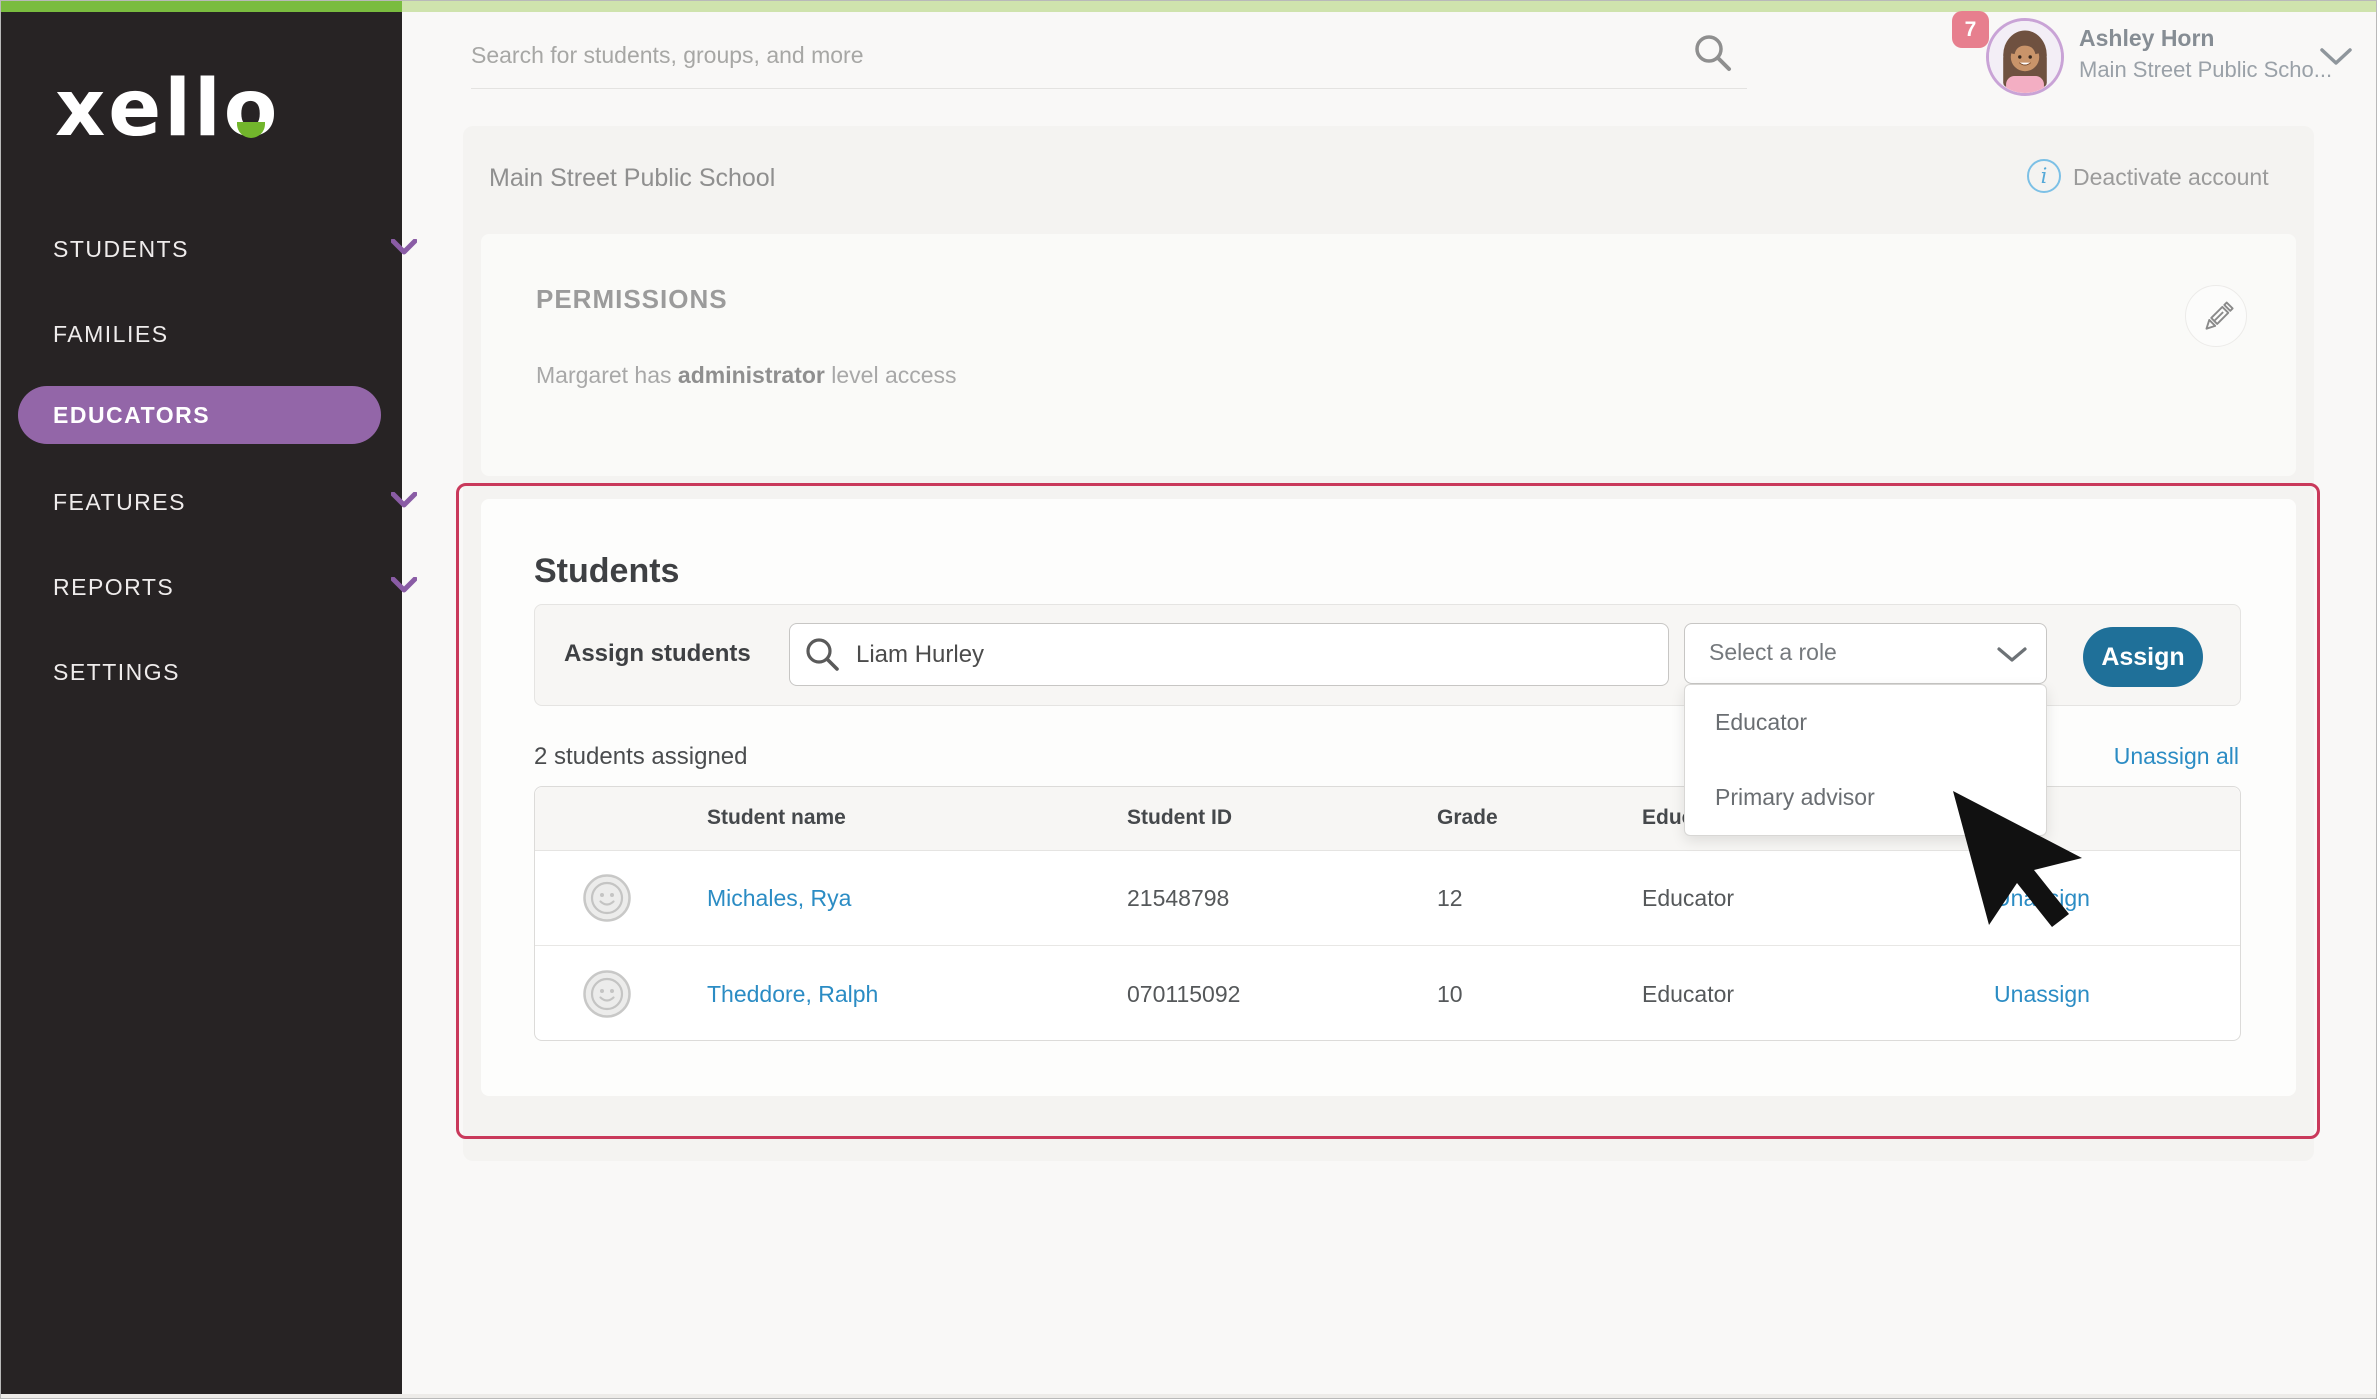 The height and width of the screenshot is (1399, 2377). Describe the element at coordinates (235, 249) in the screenshot. I see `sidebar-item-students: STUDENTS` at that location.